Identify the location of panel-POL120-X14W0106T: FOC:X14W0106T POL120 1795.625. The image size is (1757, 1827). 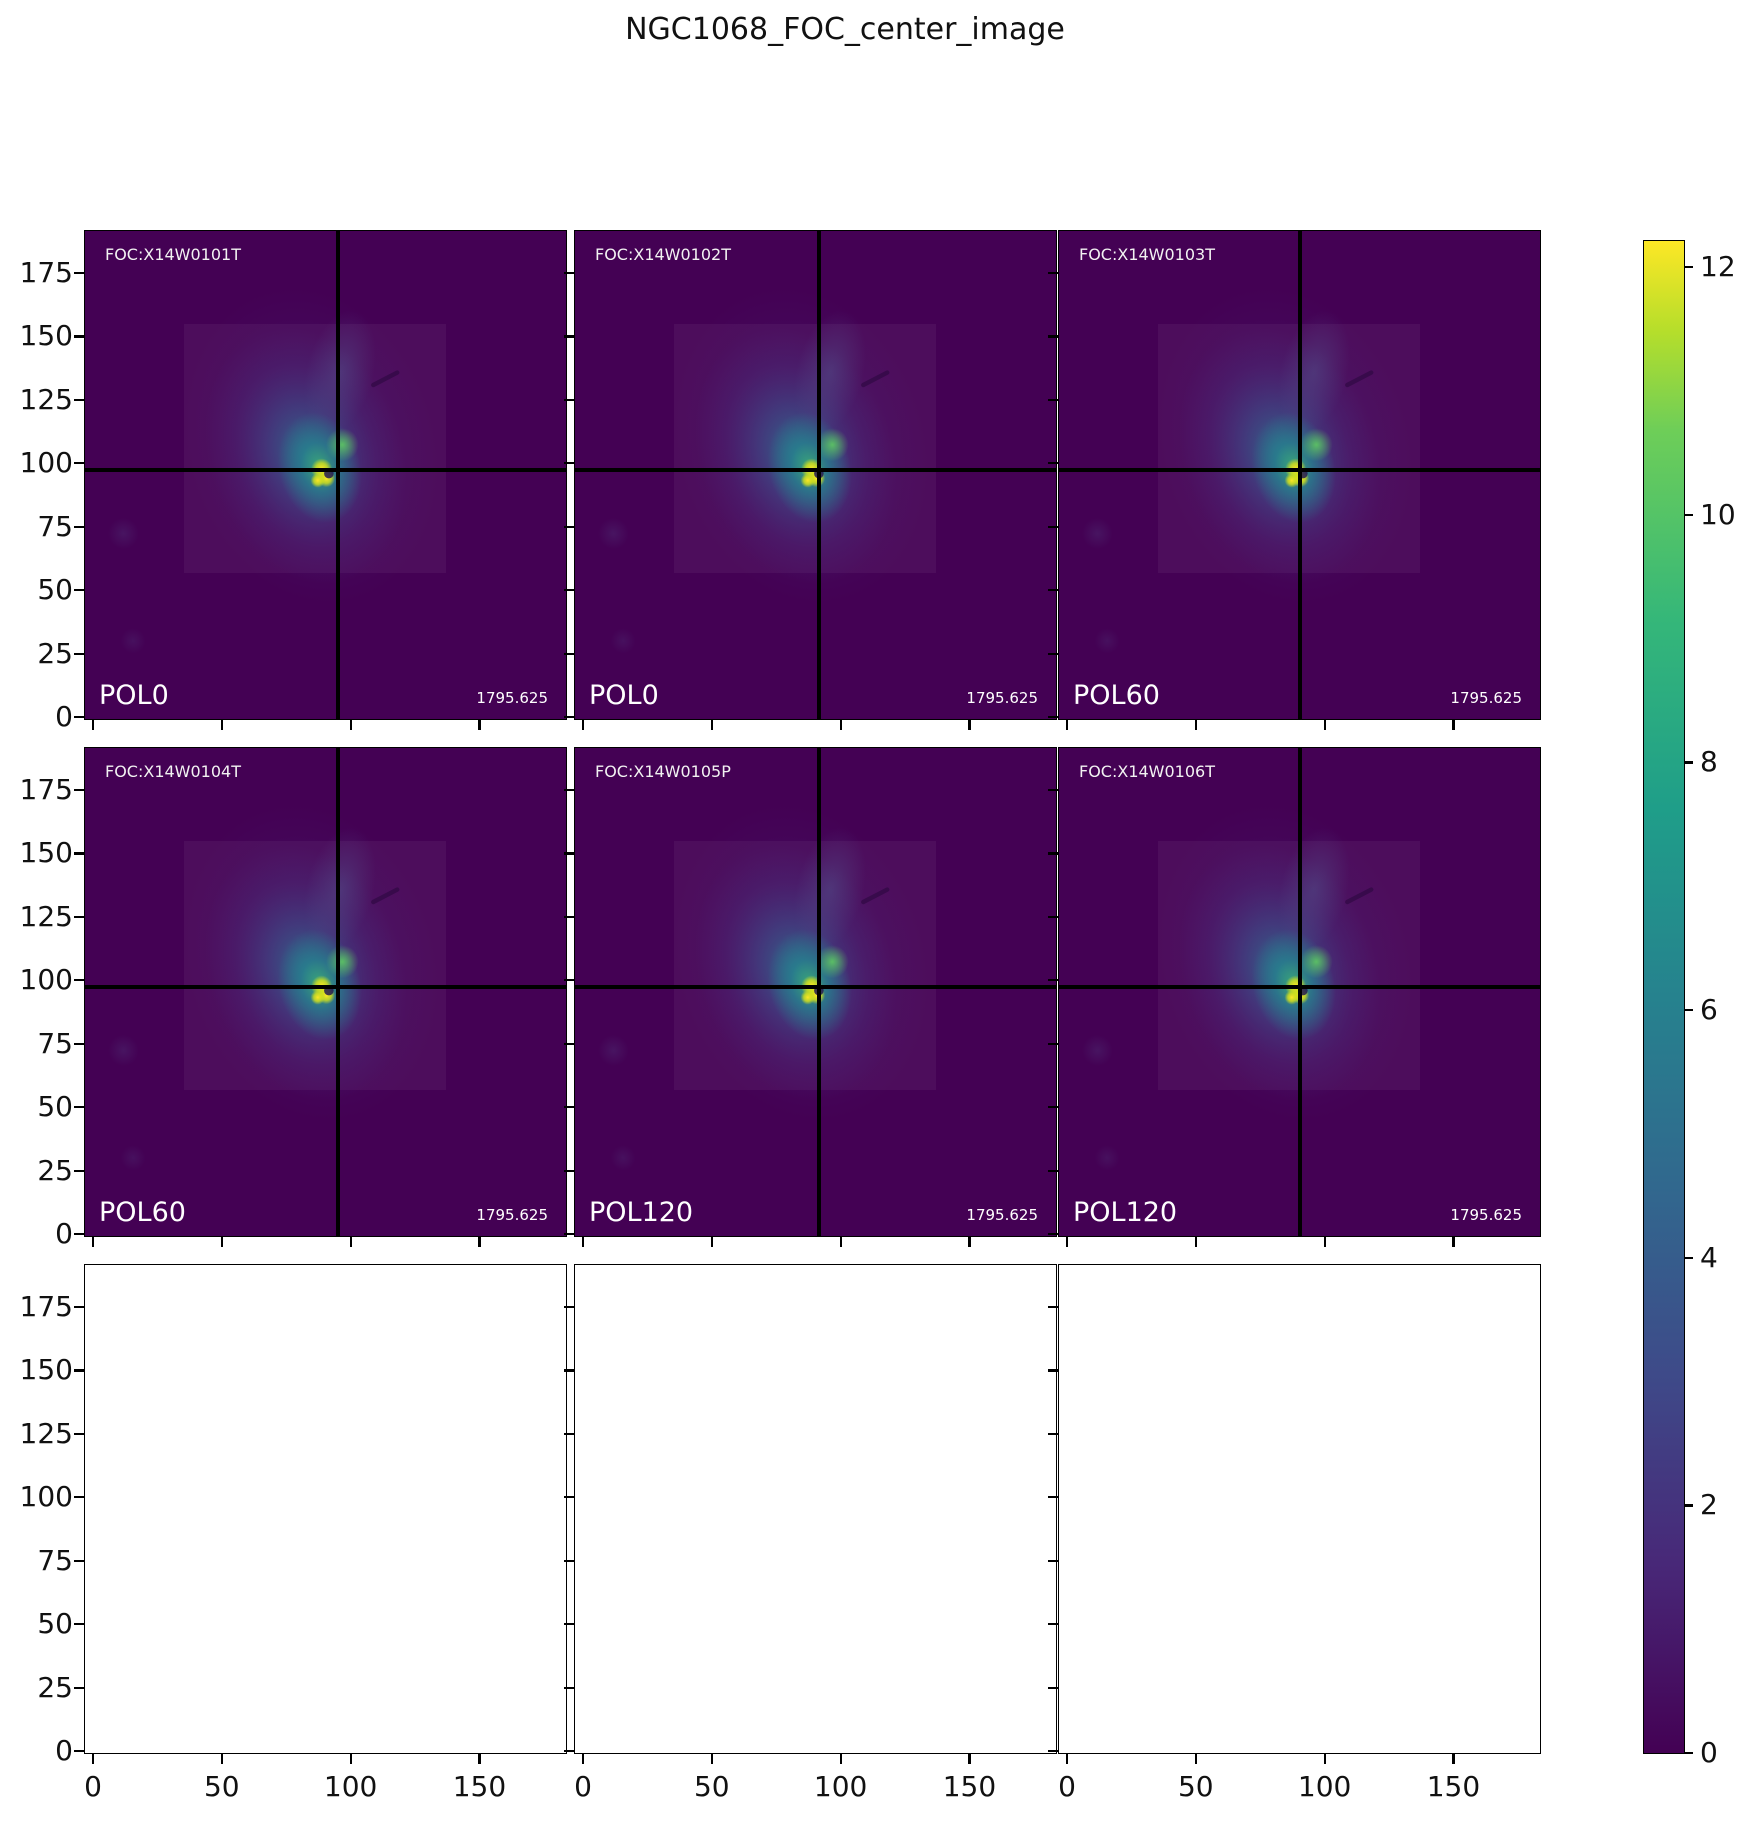
(1294, 997).